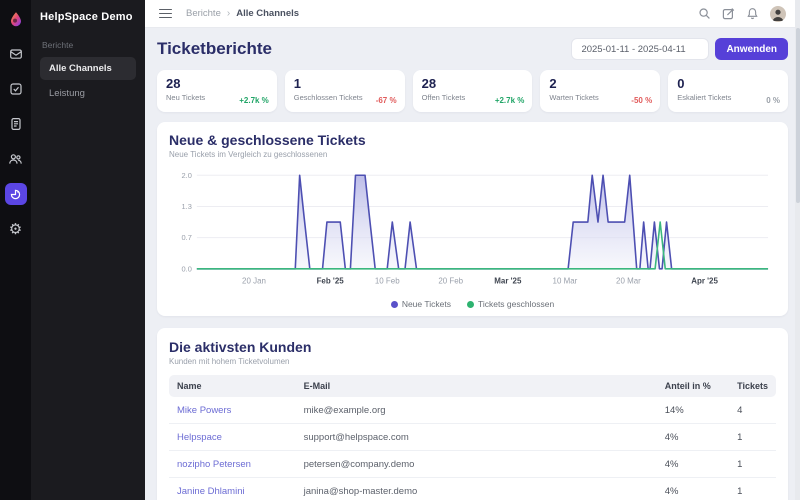  I want to click on legend-label: Neue Tickets, so click(426, 304).